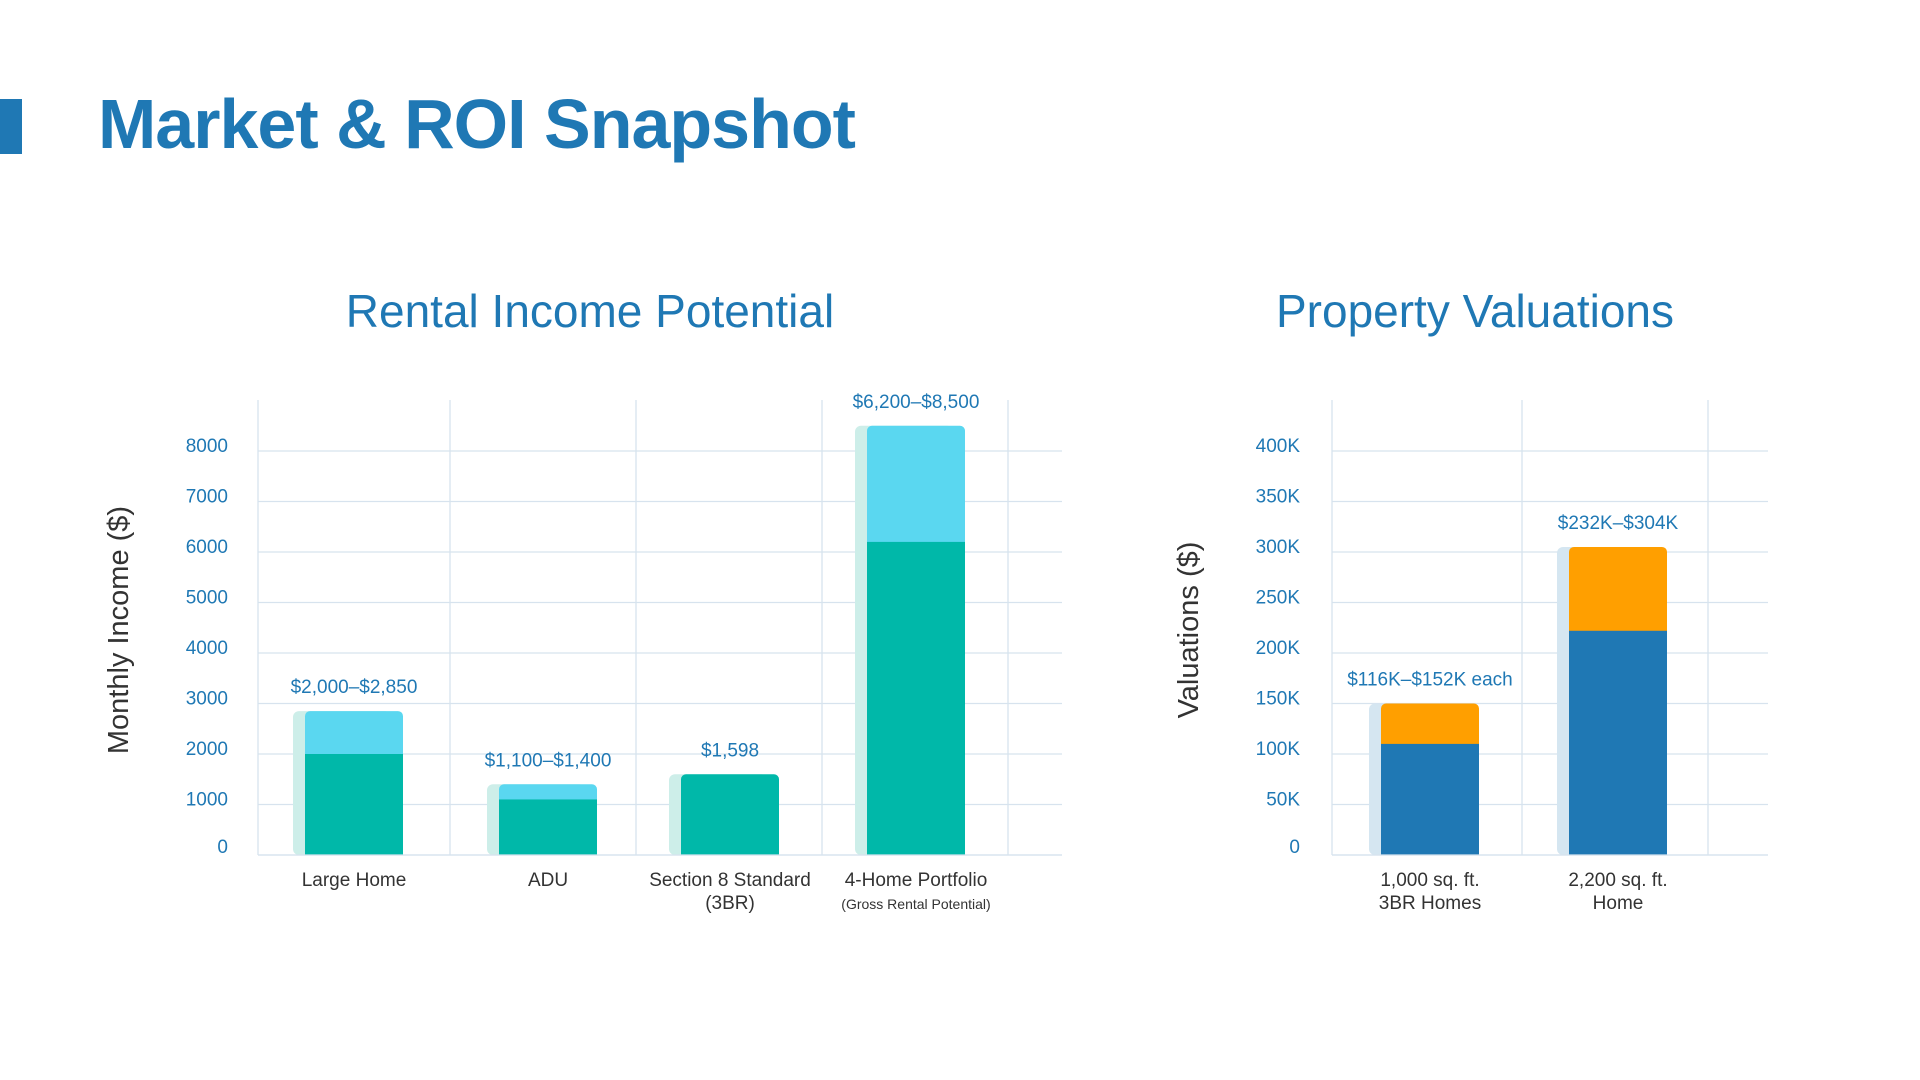 The height and width of the screenshot is (1080, 1920). I want to click on rental-category-label: 4-Home Portfolio, so click(916, 880).